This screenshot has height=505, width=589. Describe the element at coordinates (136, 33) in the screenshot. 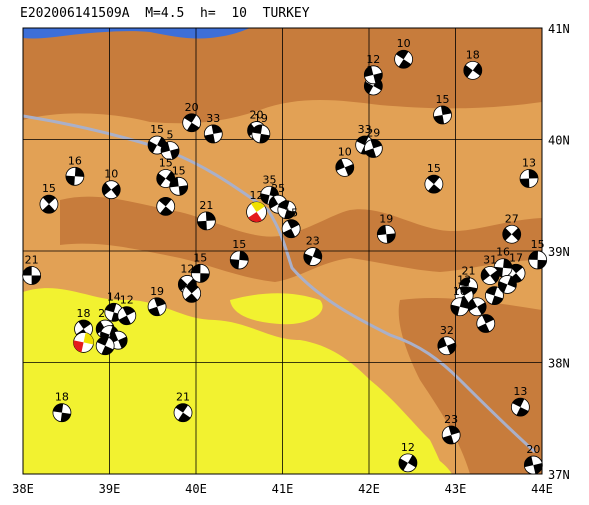

I see `sea-area` at that location.